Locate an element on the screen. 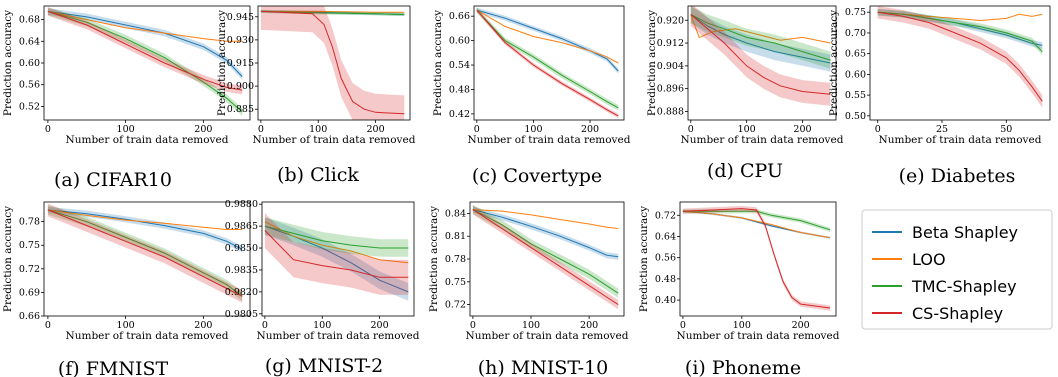 Image resolution: width=1058 pixels, height=377 pixels. y-tick-label: 0.81 is located at coordinates (455, 236).